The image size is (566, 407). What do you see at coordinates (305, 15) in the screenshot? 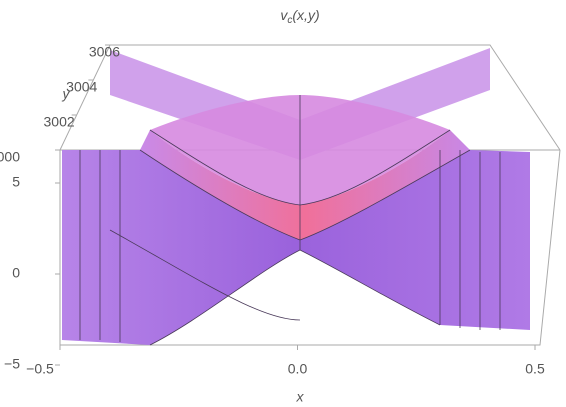
I see `title-suffix: (x,y)` at bounding box center [305, 15].